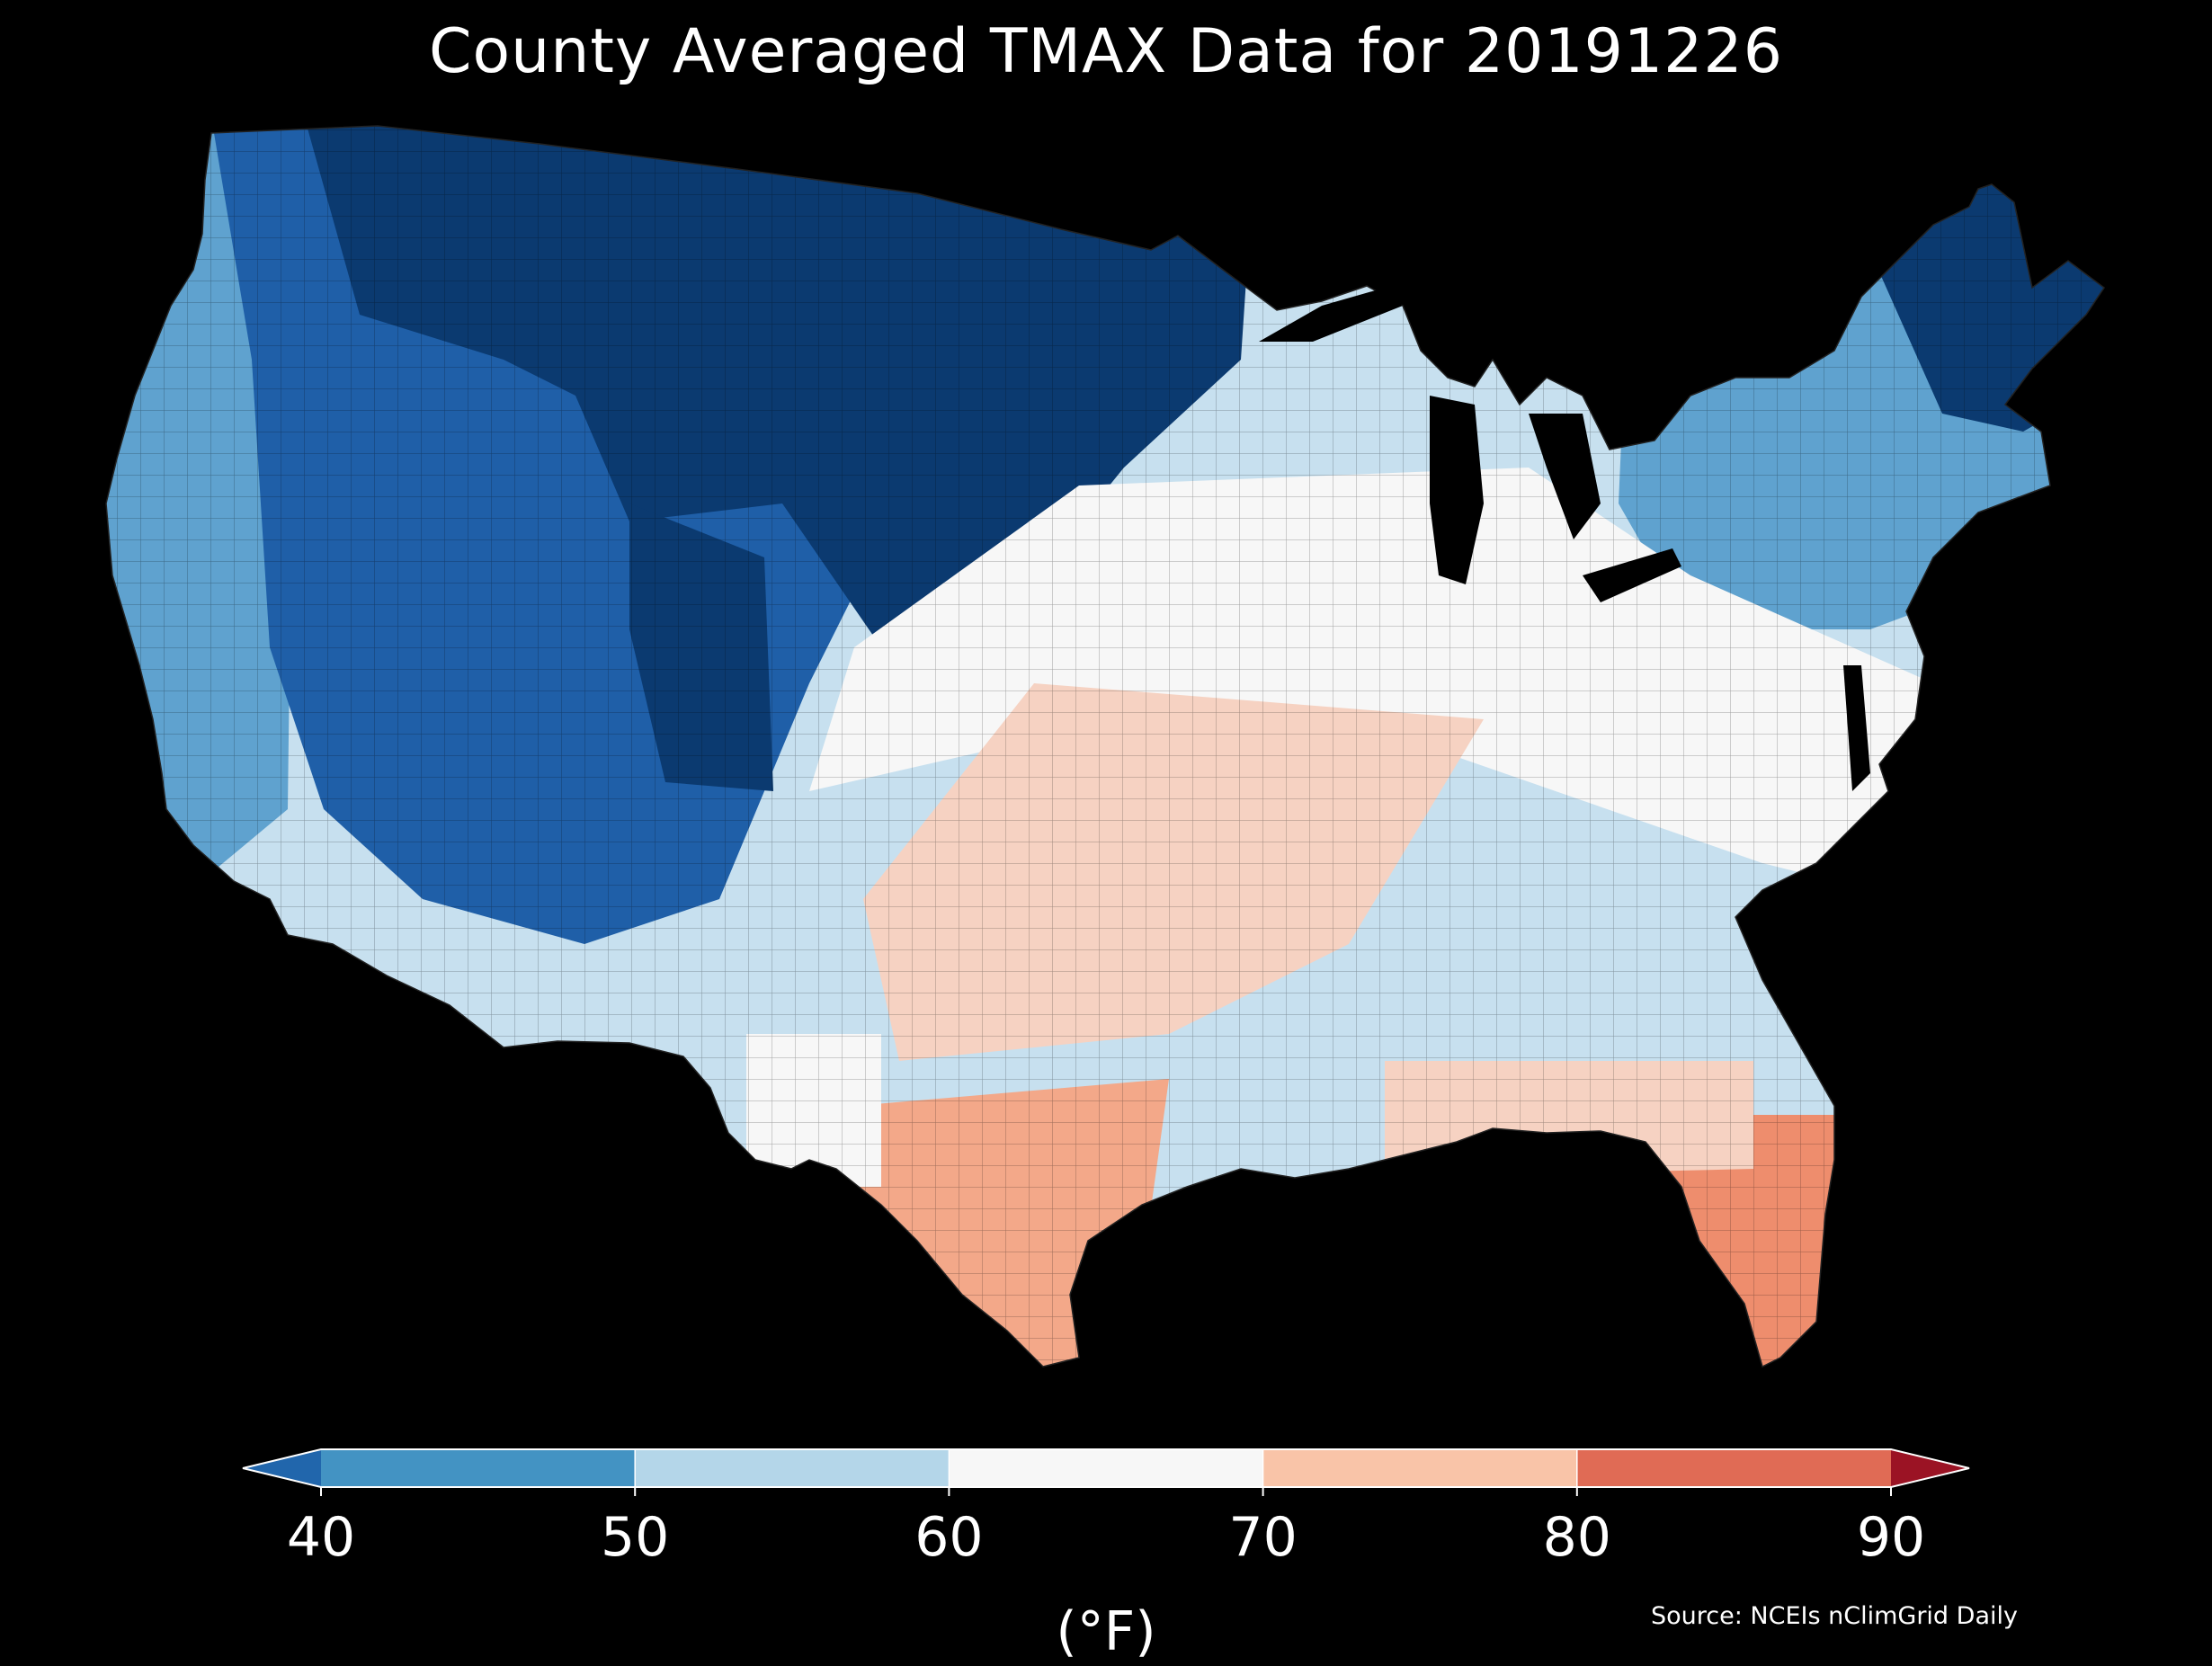  I want to click on map-title: County Averaged TMAX Data for 20191226, so click(1106, 51).